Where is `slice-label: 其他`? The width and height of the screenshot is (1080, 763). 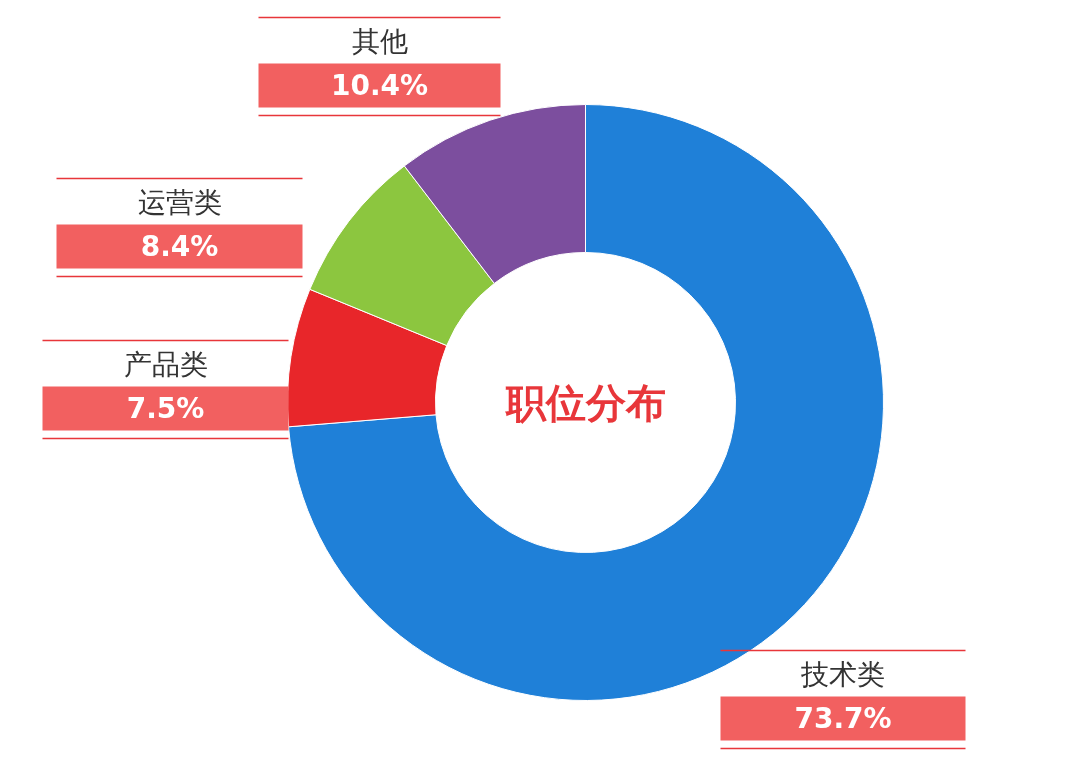
slice-label: 其他 is located at coordinates (379, 41).